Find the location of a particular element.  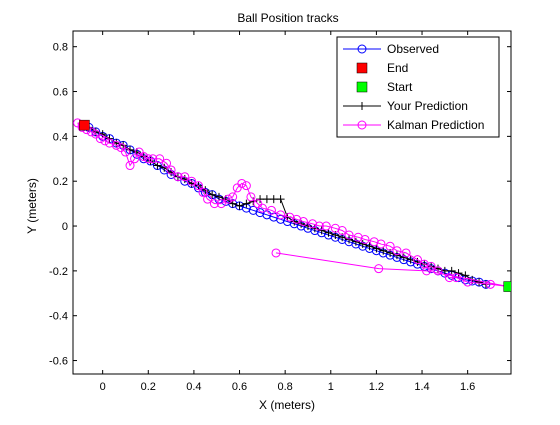

x-tick-label: 1 is located at coordinates (331, 387).